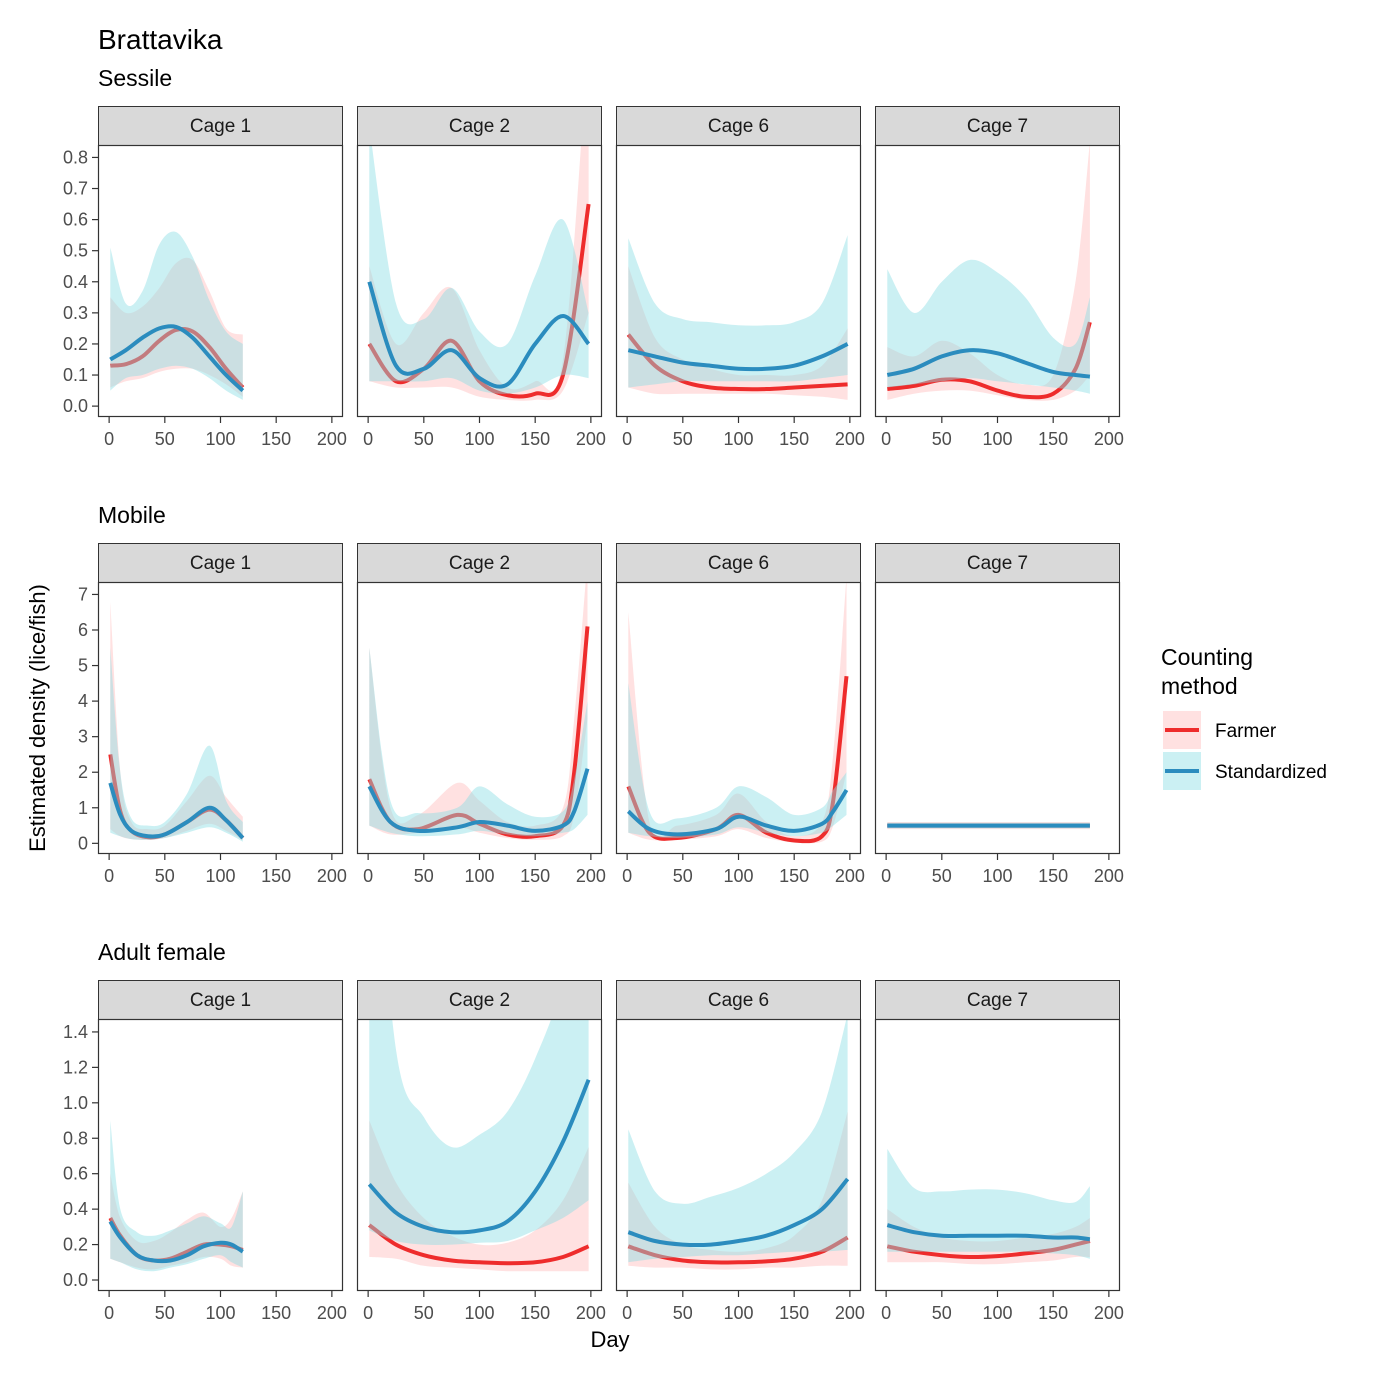  Describe the element at coordinates (1207, 657) in the screenshot. I see `legend-title-line-1: Counting` at that location.